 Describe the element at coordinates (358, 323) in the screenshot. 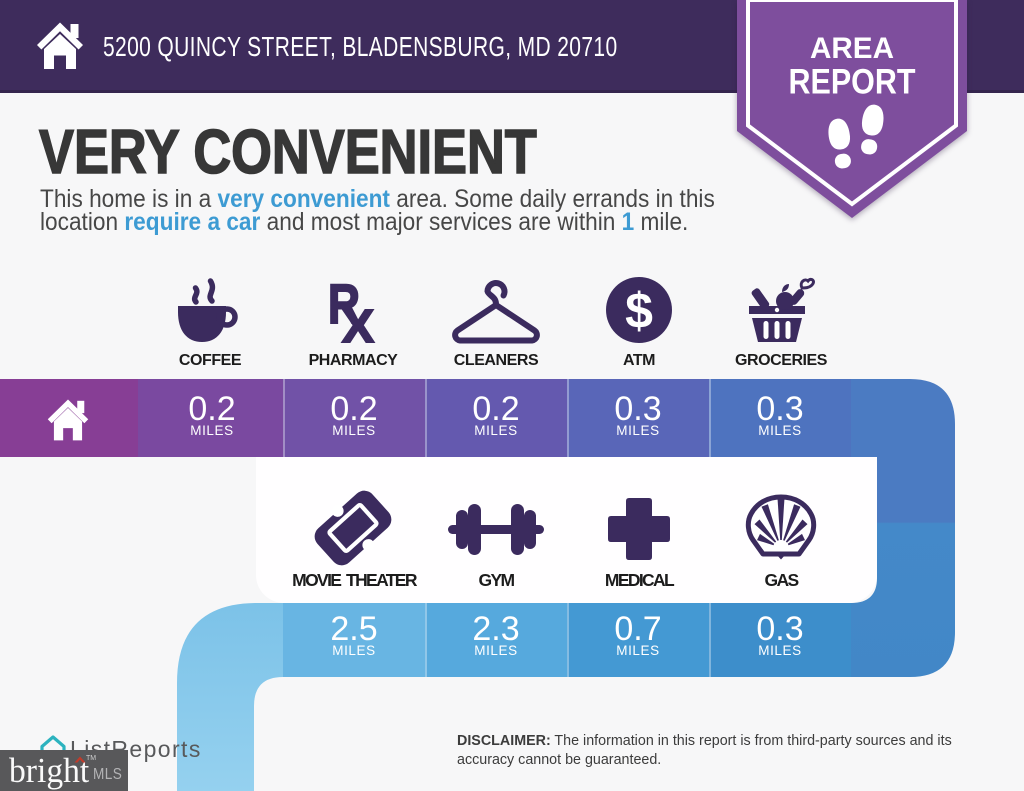

I see `svg-text: X` at that location.